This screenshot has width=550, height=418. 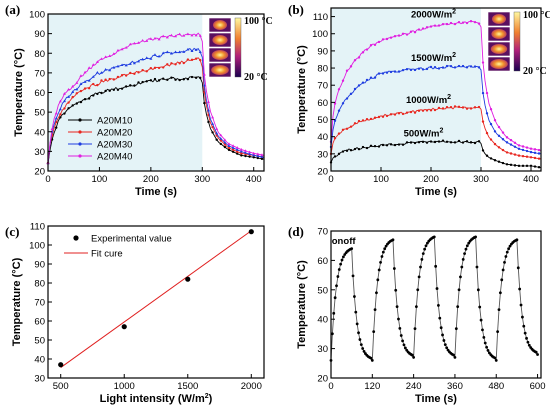 I want to click on y-tick-label: 30, so click(x=322, y=154).